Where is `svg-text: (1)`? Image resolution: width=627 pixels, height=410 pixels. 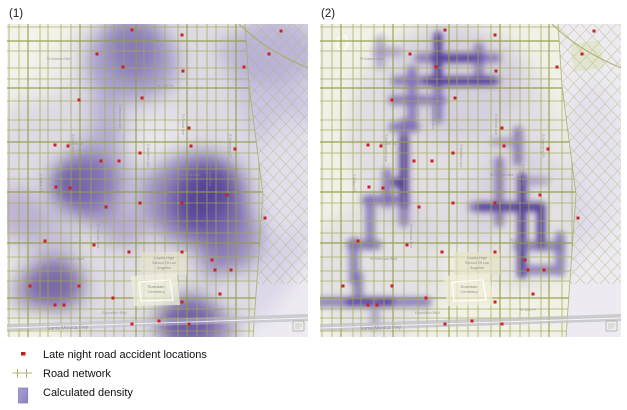 svg-text: (1) is located at coordinates (16, 14).